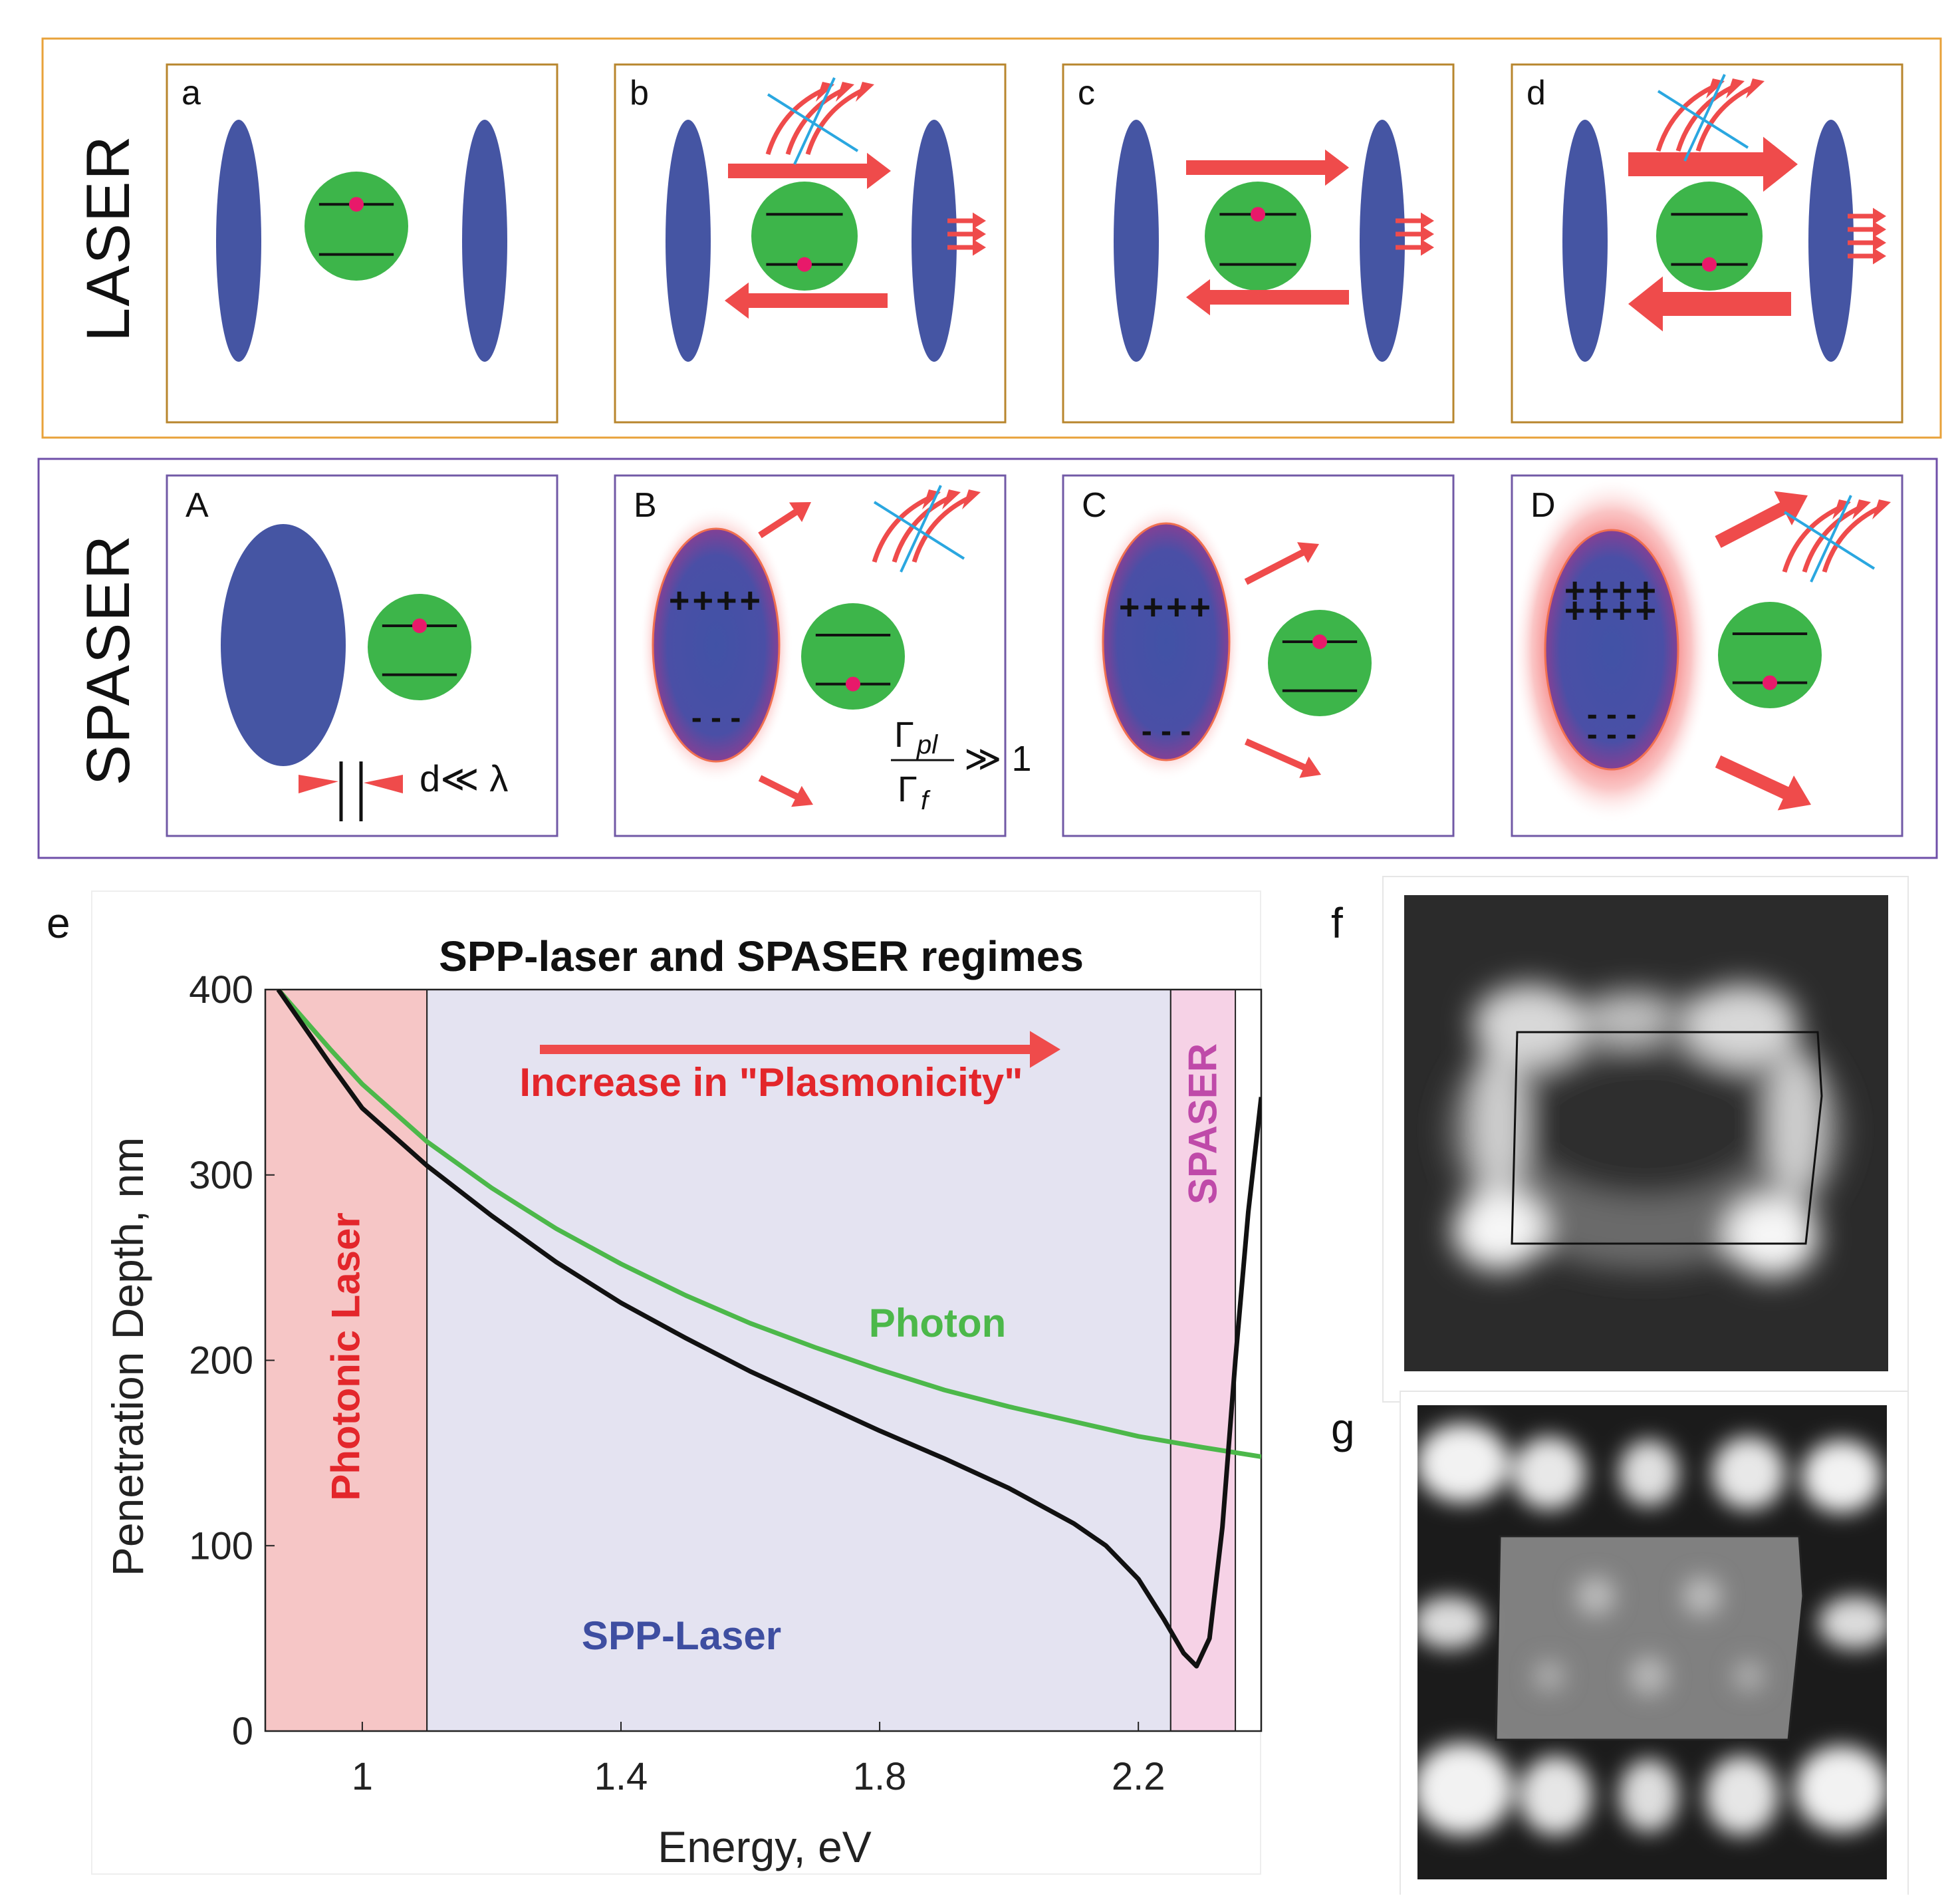 The height and width of the screenshot is (1898, 1960). What do you see at coordinates (645, 506) in the screenshot?
I see `panel-label: B` at bounding box center [645, 506].